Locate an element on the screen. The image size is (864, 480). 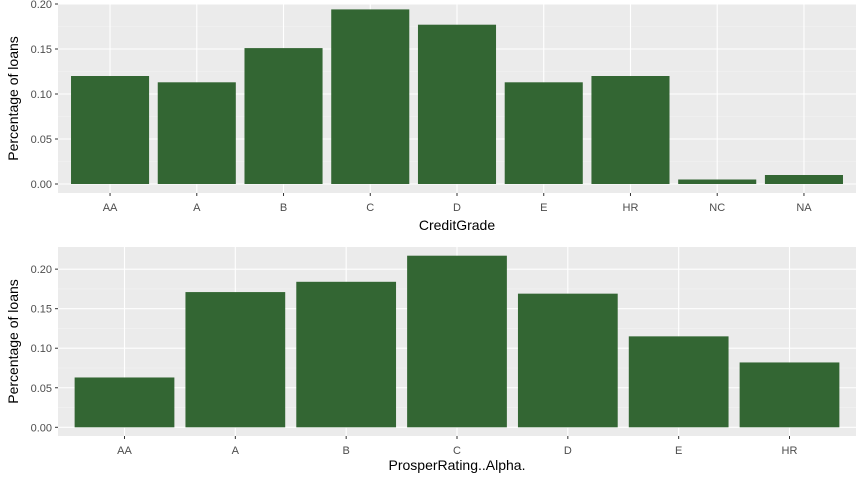
bar-nc is located at coordinates (717, 181).